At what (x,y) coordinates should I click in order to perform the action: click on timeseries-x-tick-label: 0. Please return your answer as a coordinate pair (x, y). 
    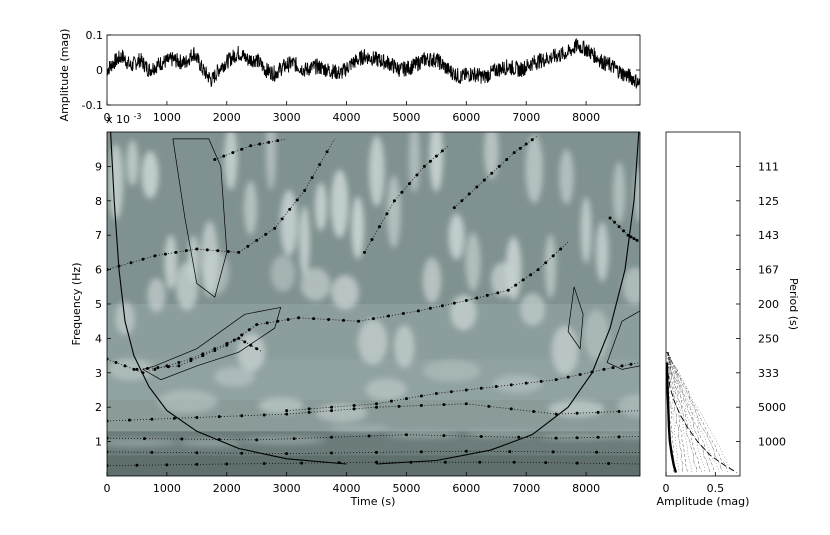
    Looking at the image, I should click on (107, 117).